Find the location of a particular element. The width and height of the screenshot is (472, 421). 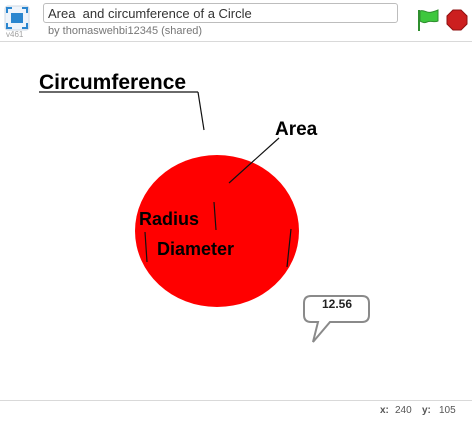

x-value: 240 is located at coordinates (403, 410).